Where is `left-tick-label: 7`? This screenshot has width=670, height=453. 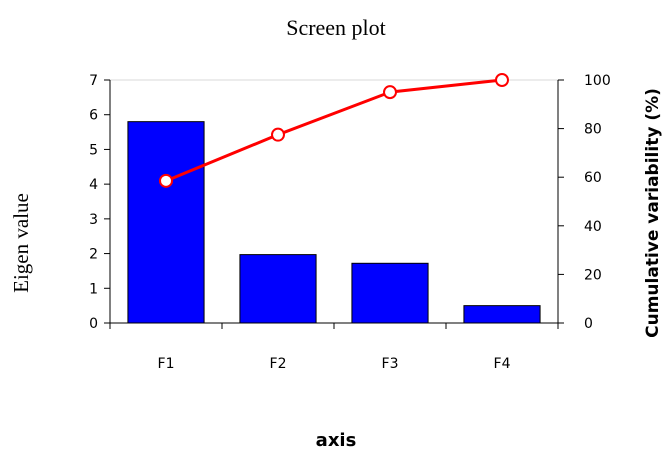 left-tick-label: 7 is located at coordinates (93, 81).